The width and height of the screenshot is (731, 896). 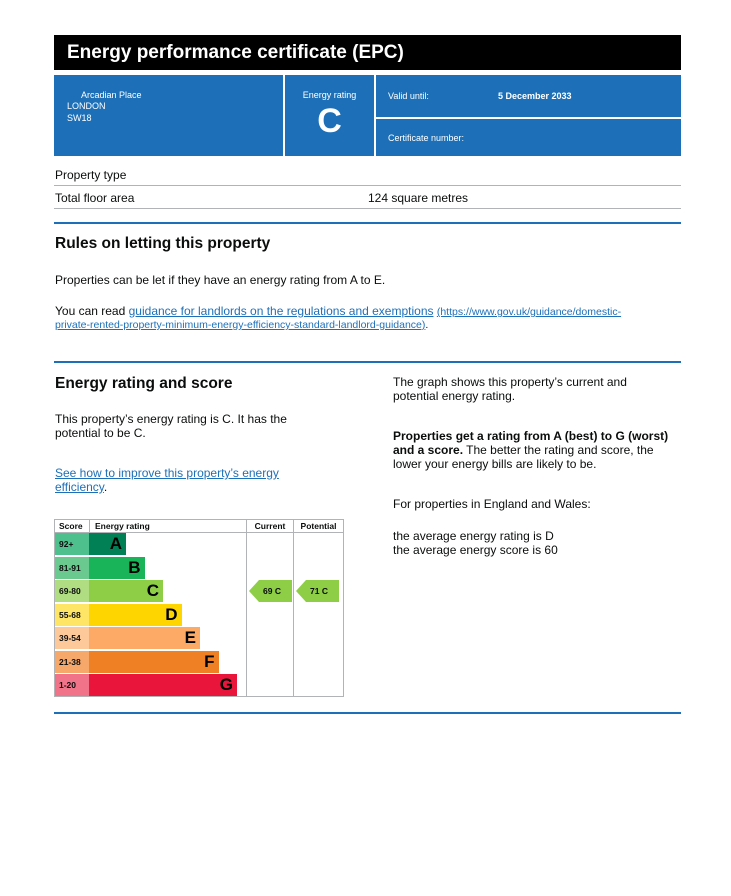 I want to click on address-box: Arcadian Place LONDON SW18, so click(x=168, y=115).